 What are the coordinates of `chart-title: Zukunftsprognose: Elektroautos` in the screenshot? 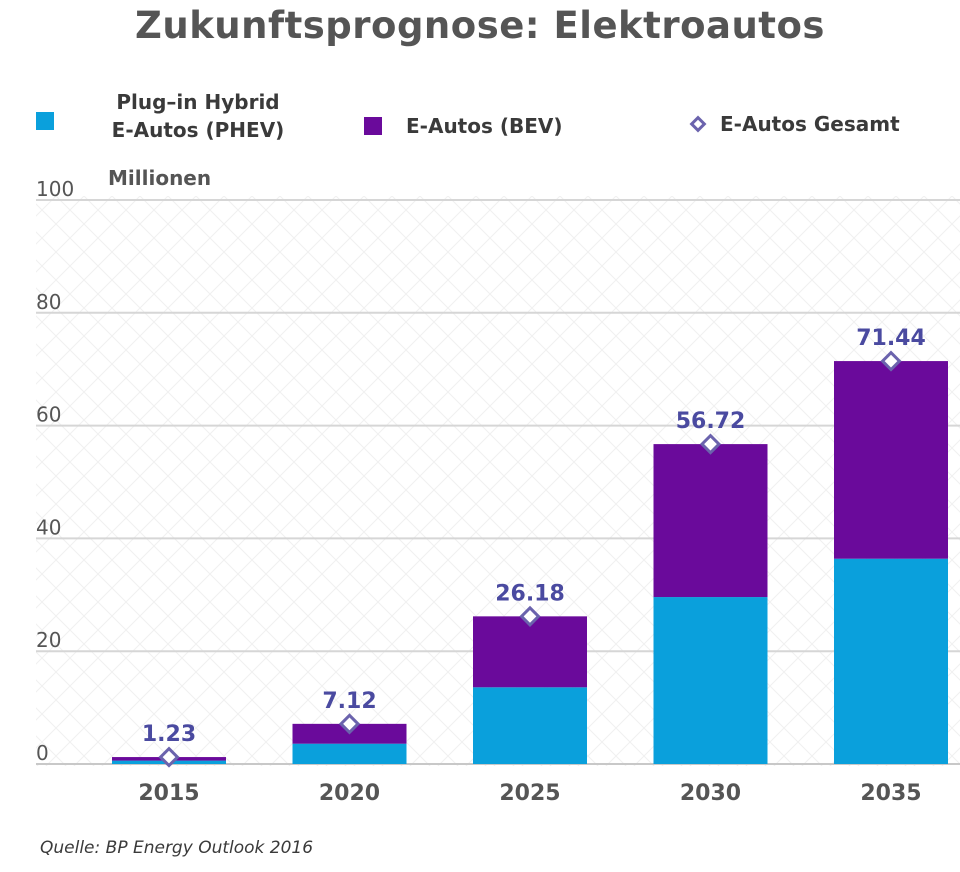 It's located at (480, 25).